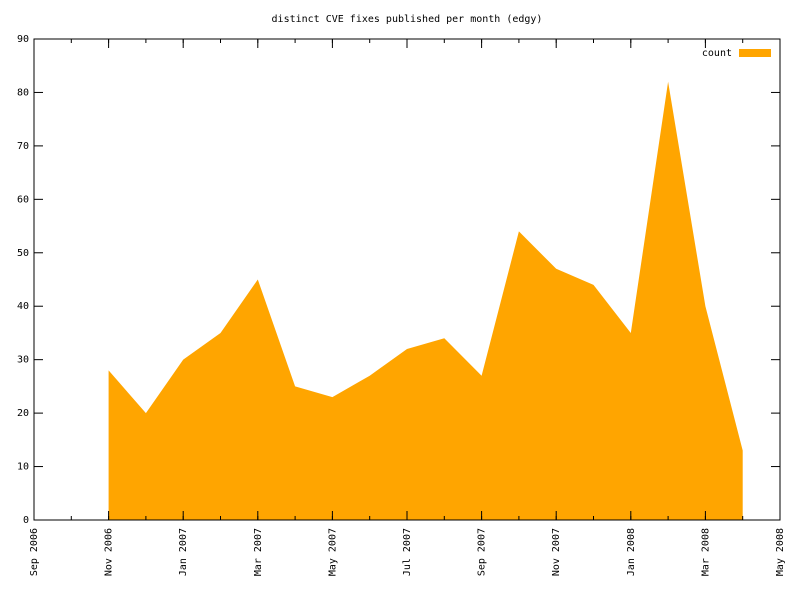  I want to click on y-tick-label: 90, so click(23, 39).